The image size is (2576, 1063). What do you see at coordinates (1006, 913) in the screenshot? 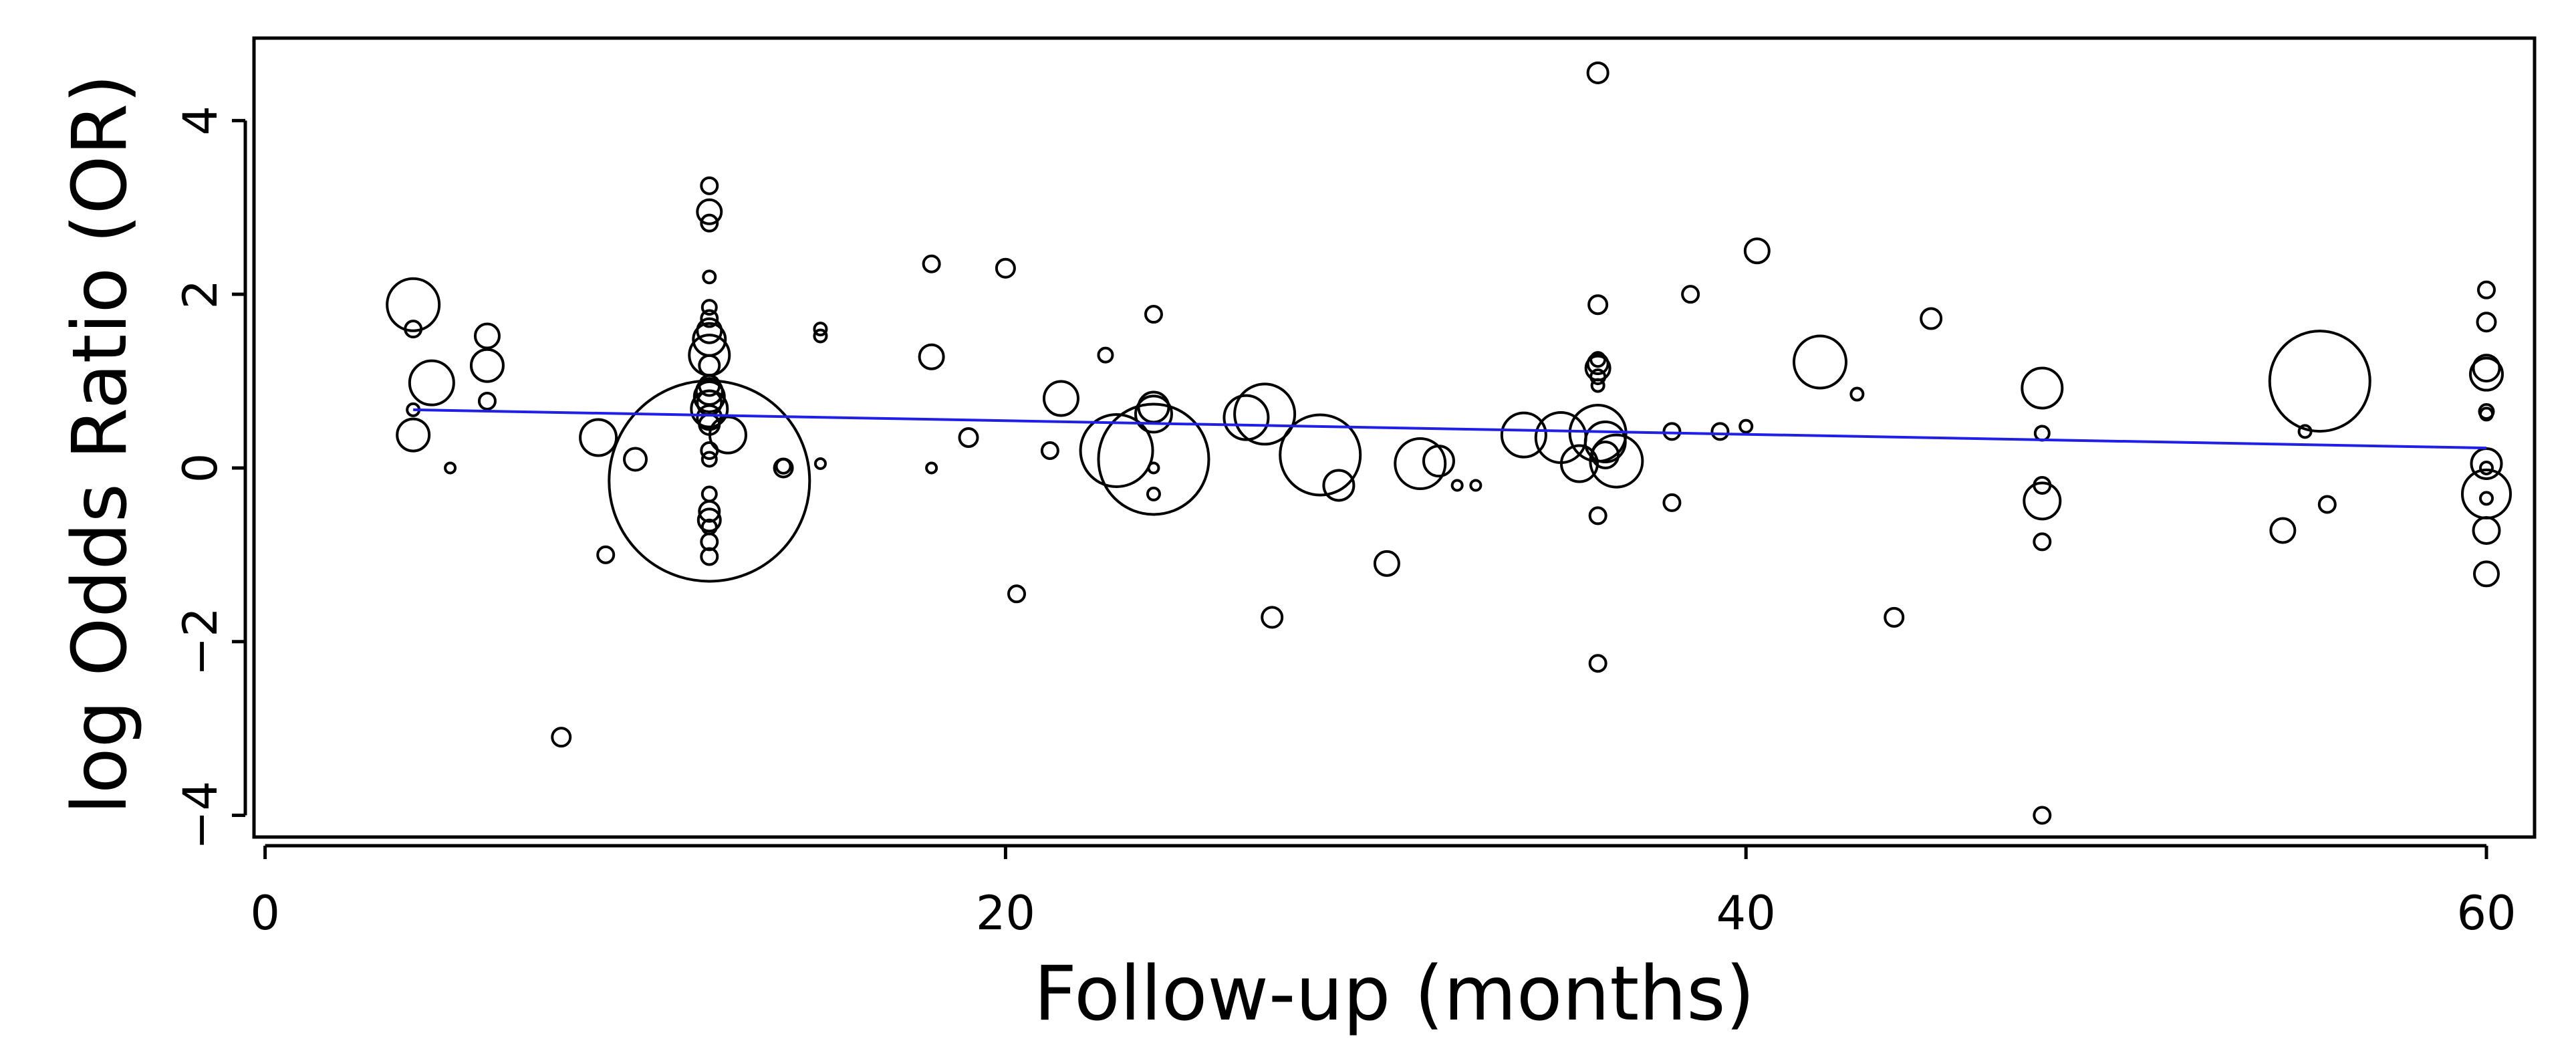
I see `x-tick-label: 20` at bounding box center [1006, 913].